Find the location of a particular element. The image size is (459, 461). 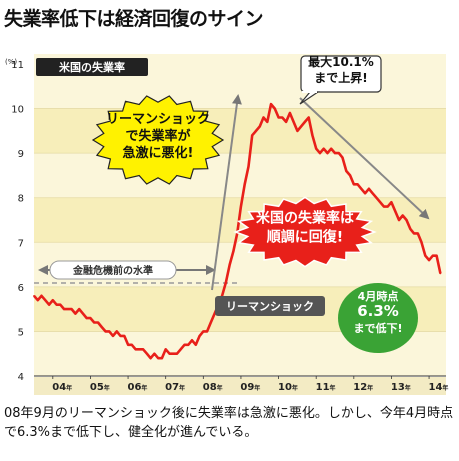

peak-callout-box is located at coordinates (341, 74).